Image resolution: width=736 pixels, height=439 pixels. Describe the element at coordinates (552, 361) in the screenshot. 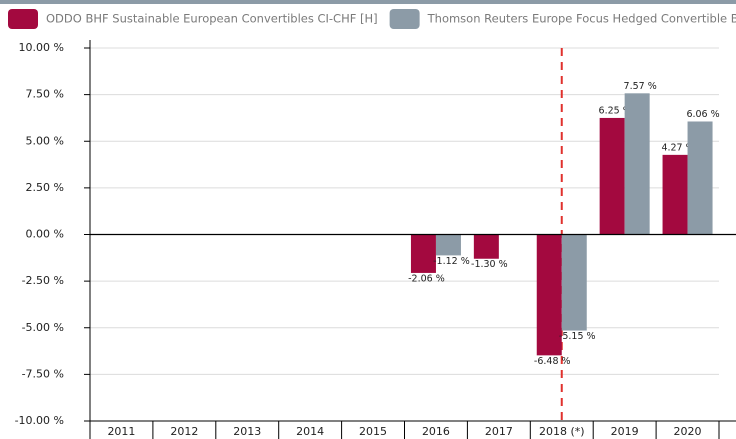

I see `value-label: -6.48 %` at that location.